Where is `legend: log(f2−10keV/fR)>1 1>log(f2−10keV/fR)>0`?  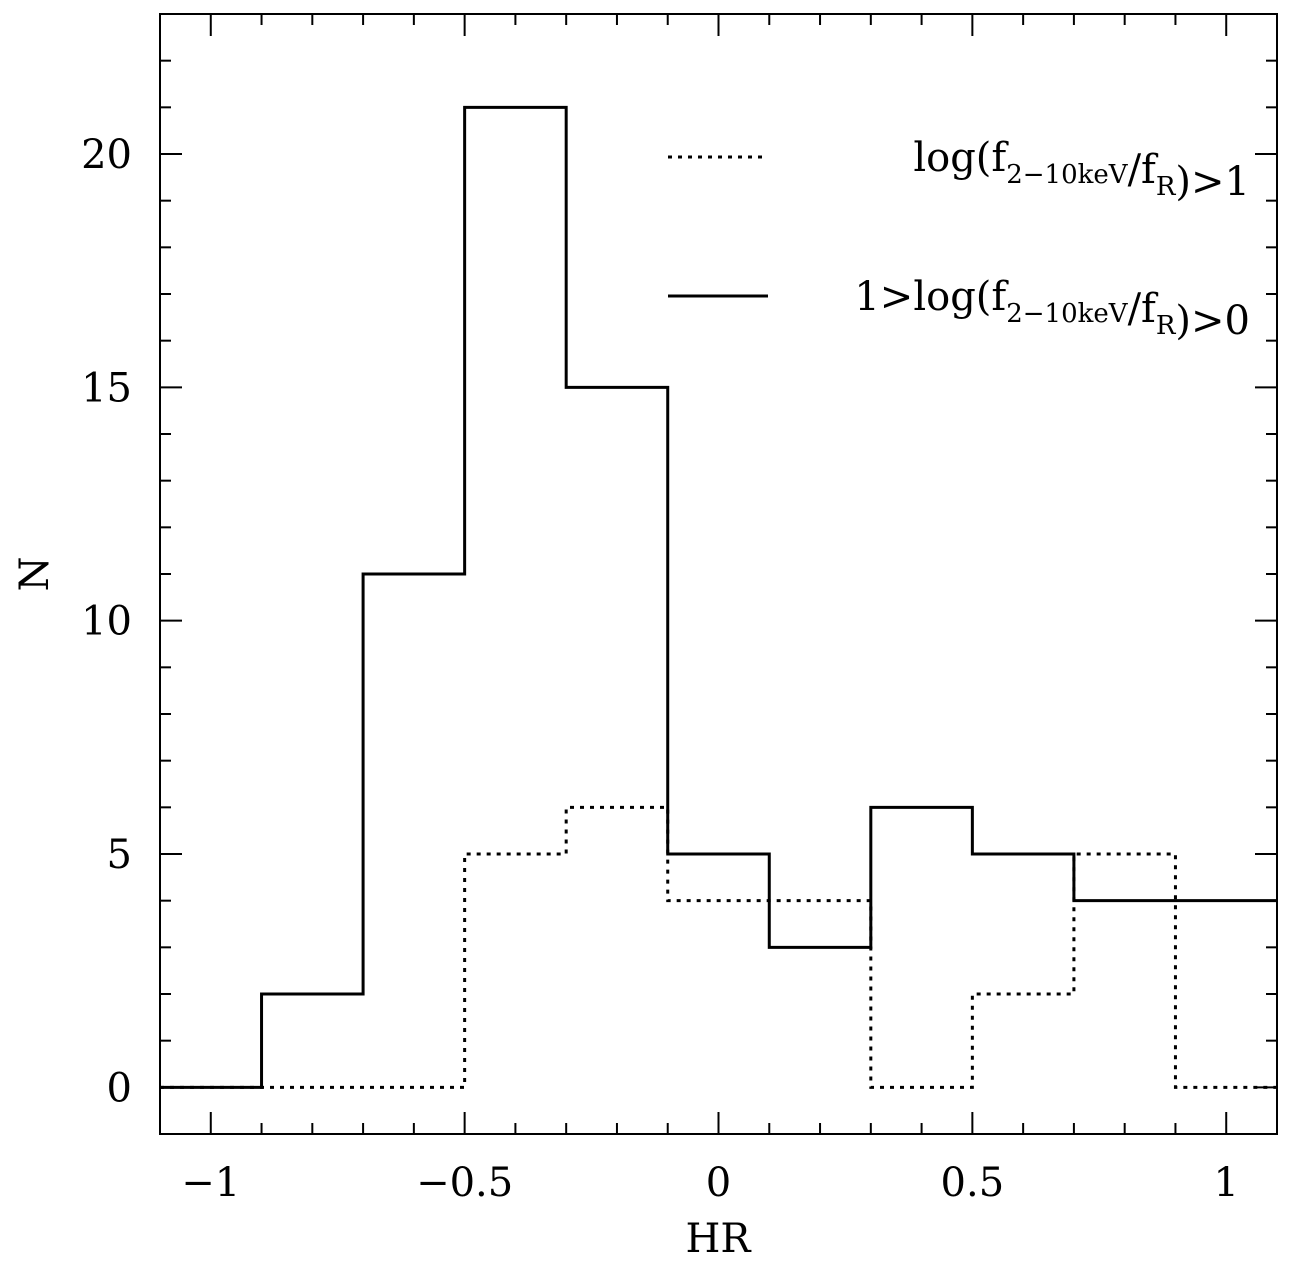 legend: log(f2−10keV/fR)>1 1>log(f2−10keV/fR)>0 is located at coordinates (959, 239).